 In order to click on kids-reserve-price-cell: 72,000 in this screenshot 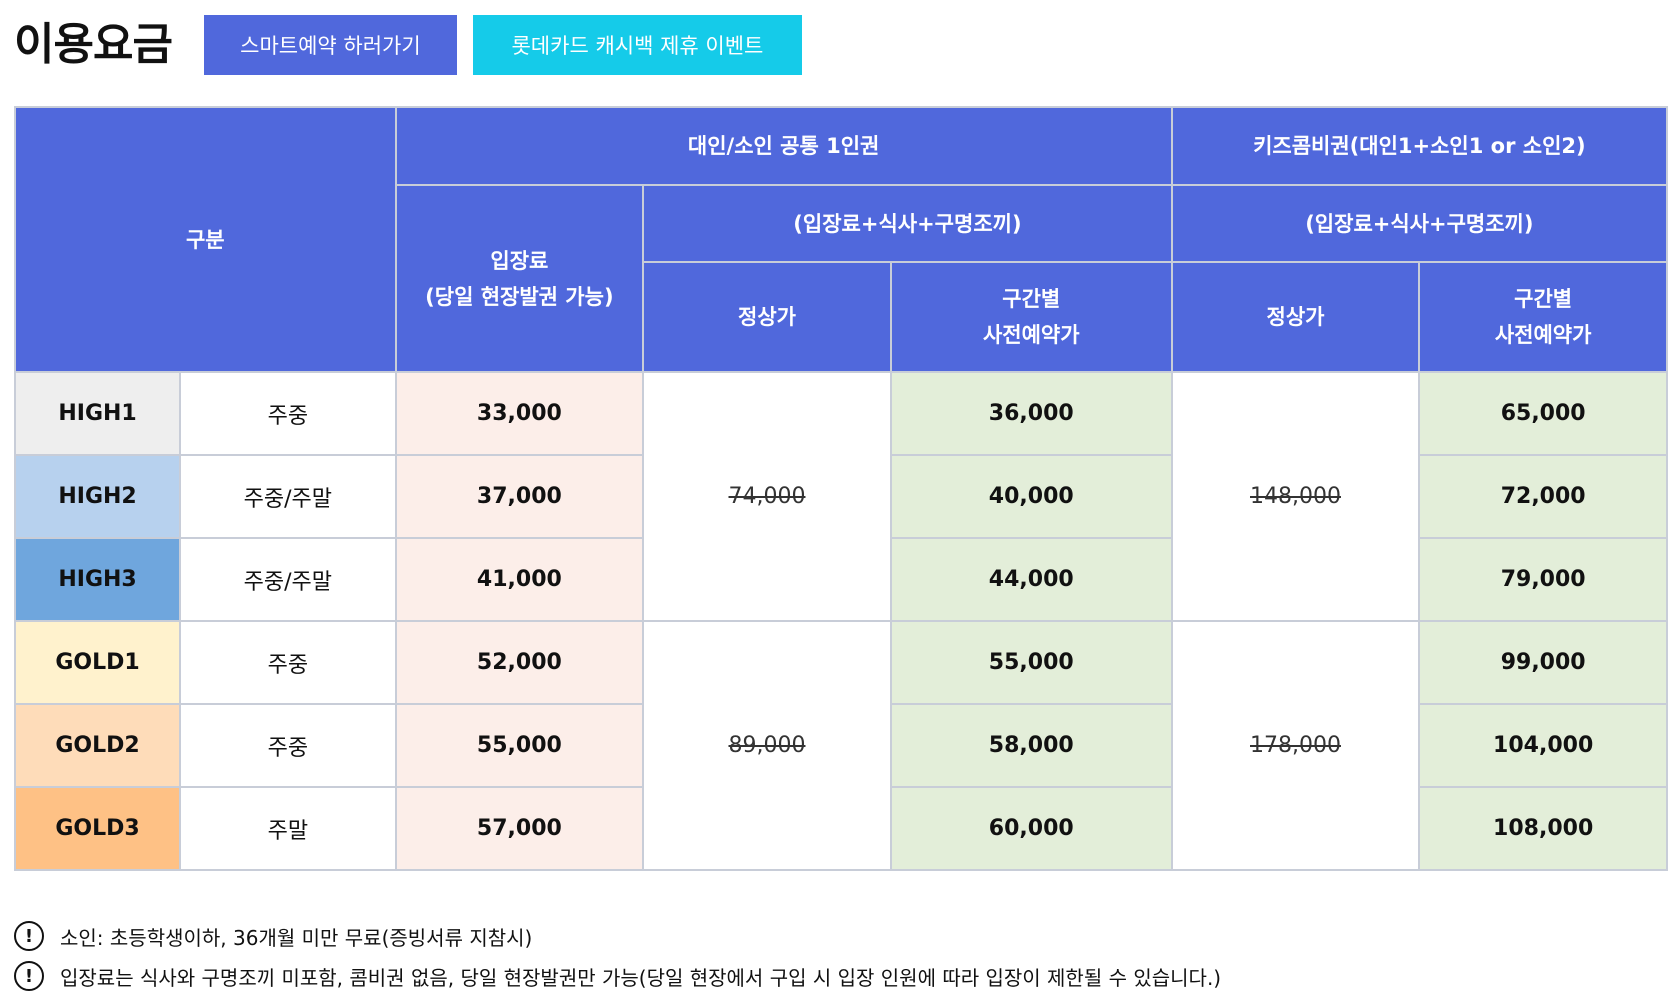, I will do `click(1543, 496)`.